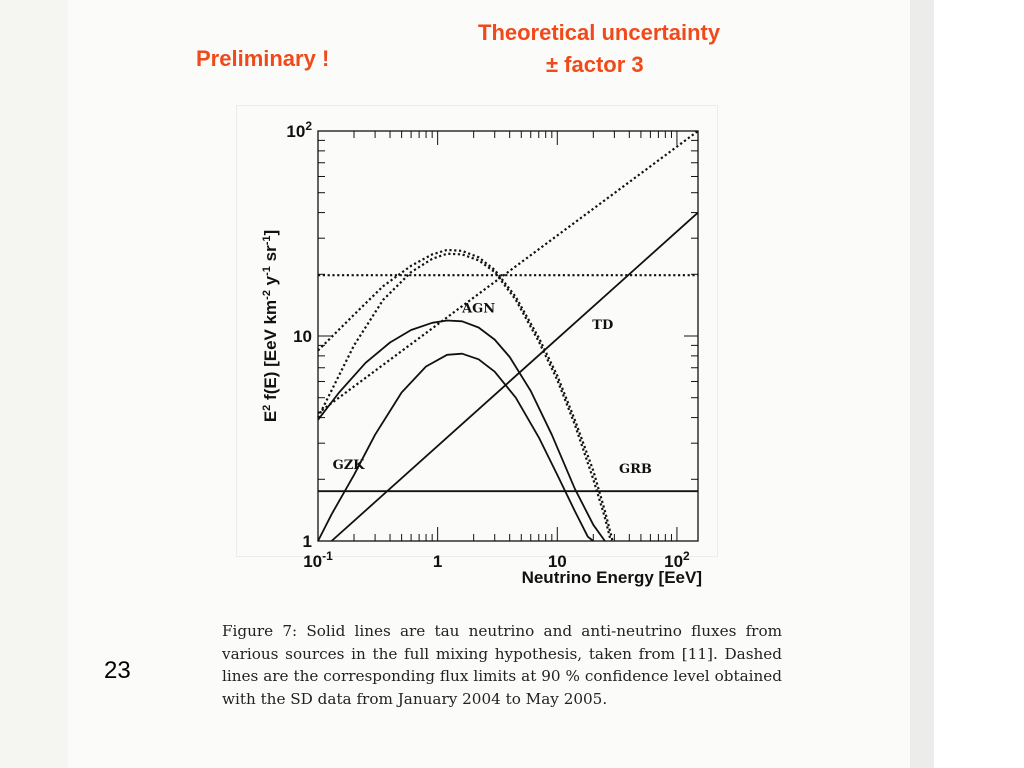 Image resolution: width=1024 pixels, height=768 pixels. I want to click on curve-label-agn: AGN, so click(478, 309).